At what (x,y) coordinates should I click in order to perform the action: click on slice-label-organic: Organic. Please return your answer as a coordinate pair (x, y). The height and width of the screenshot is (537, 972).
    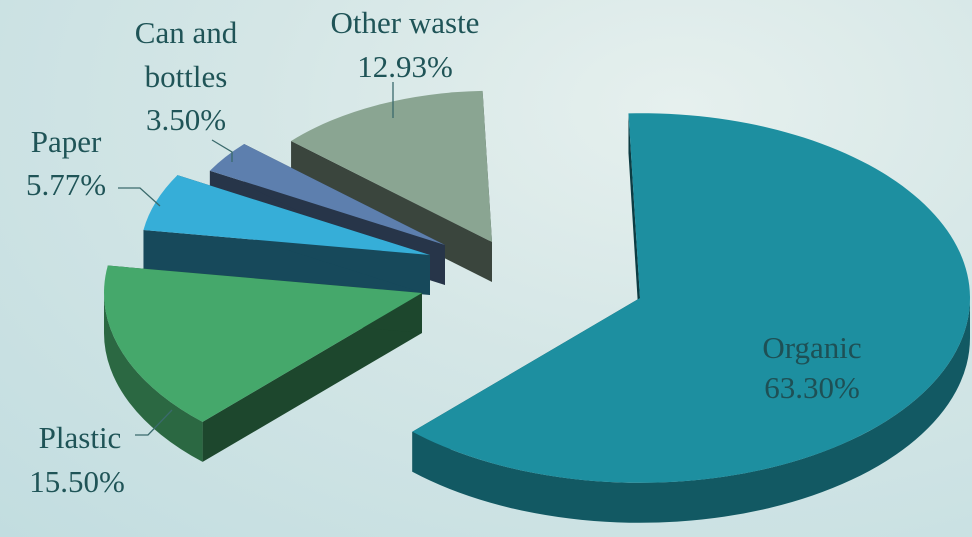
    Looking at the image, I should click on (811, 347).